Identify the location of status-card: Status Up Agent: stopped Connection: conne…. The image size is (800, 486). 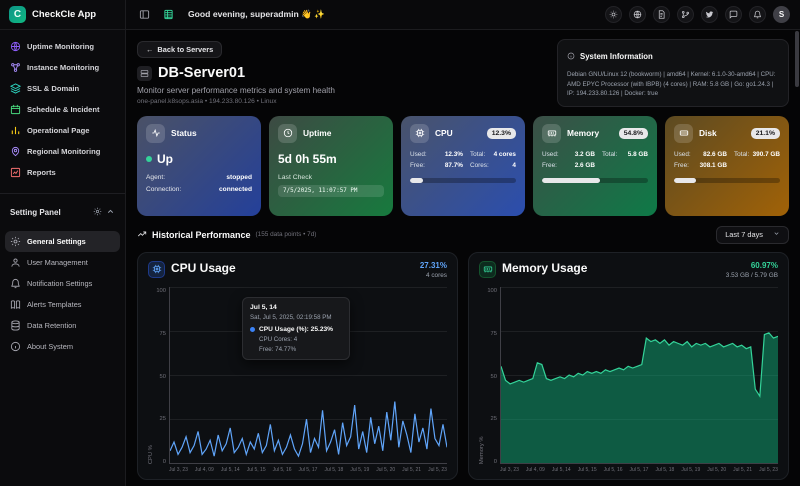
(199, 165).